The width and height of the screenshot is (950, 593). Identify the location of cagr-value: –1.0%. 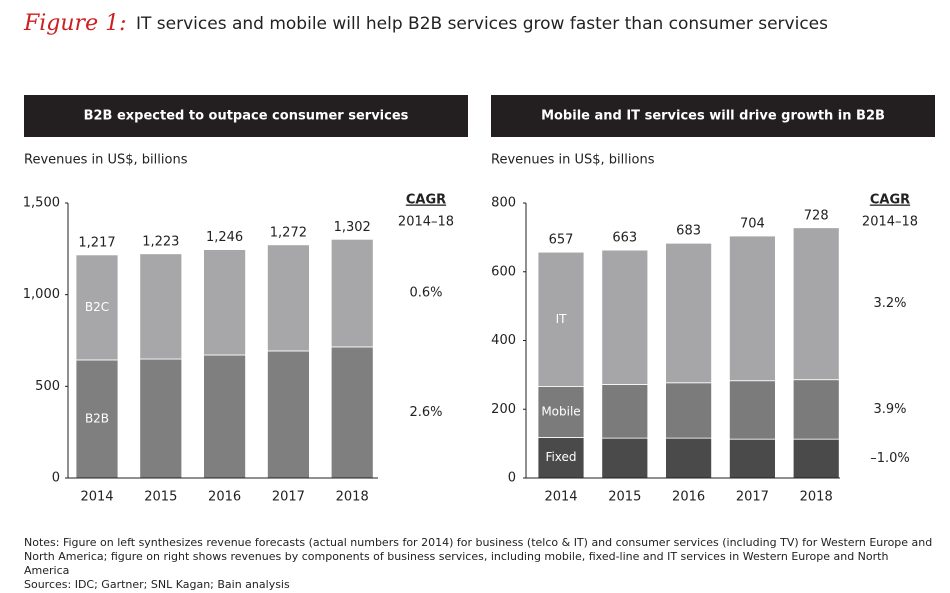
(890, 458).